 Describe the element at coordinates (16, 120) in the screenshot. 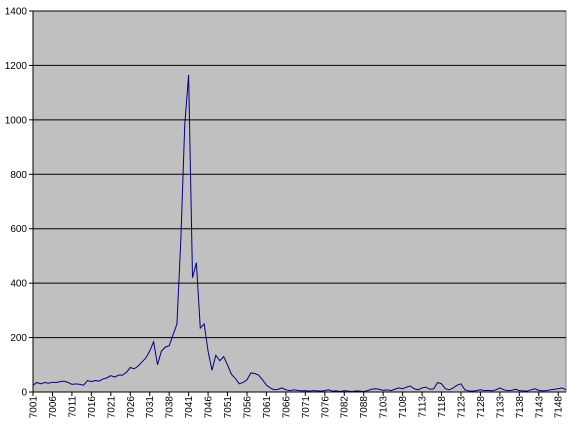

I see `y-tick-label: 1000` at that location.